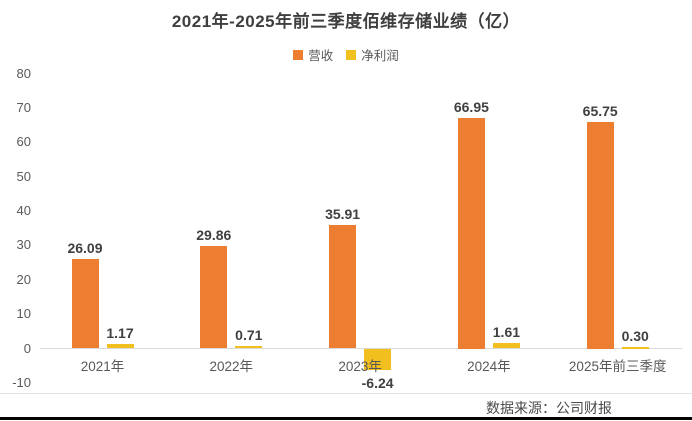  Describe the element at coordinates (23, 107) in the screenshot. I see `y-axis-tick: 70` at that location.